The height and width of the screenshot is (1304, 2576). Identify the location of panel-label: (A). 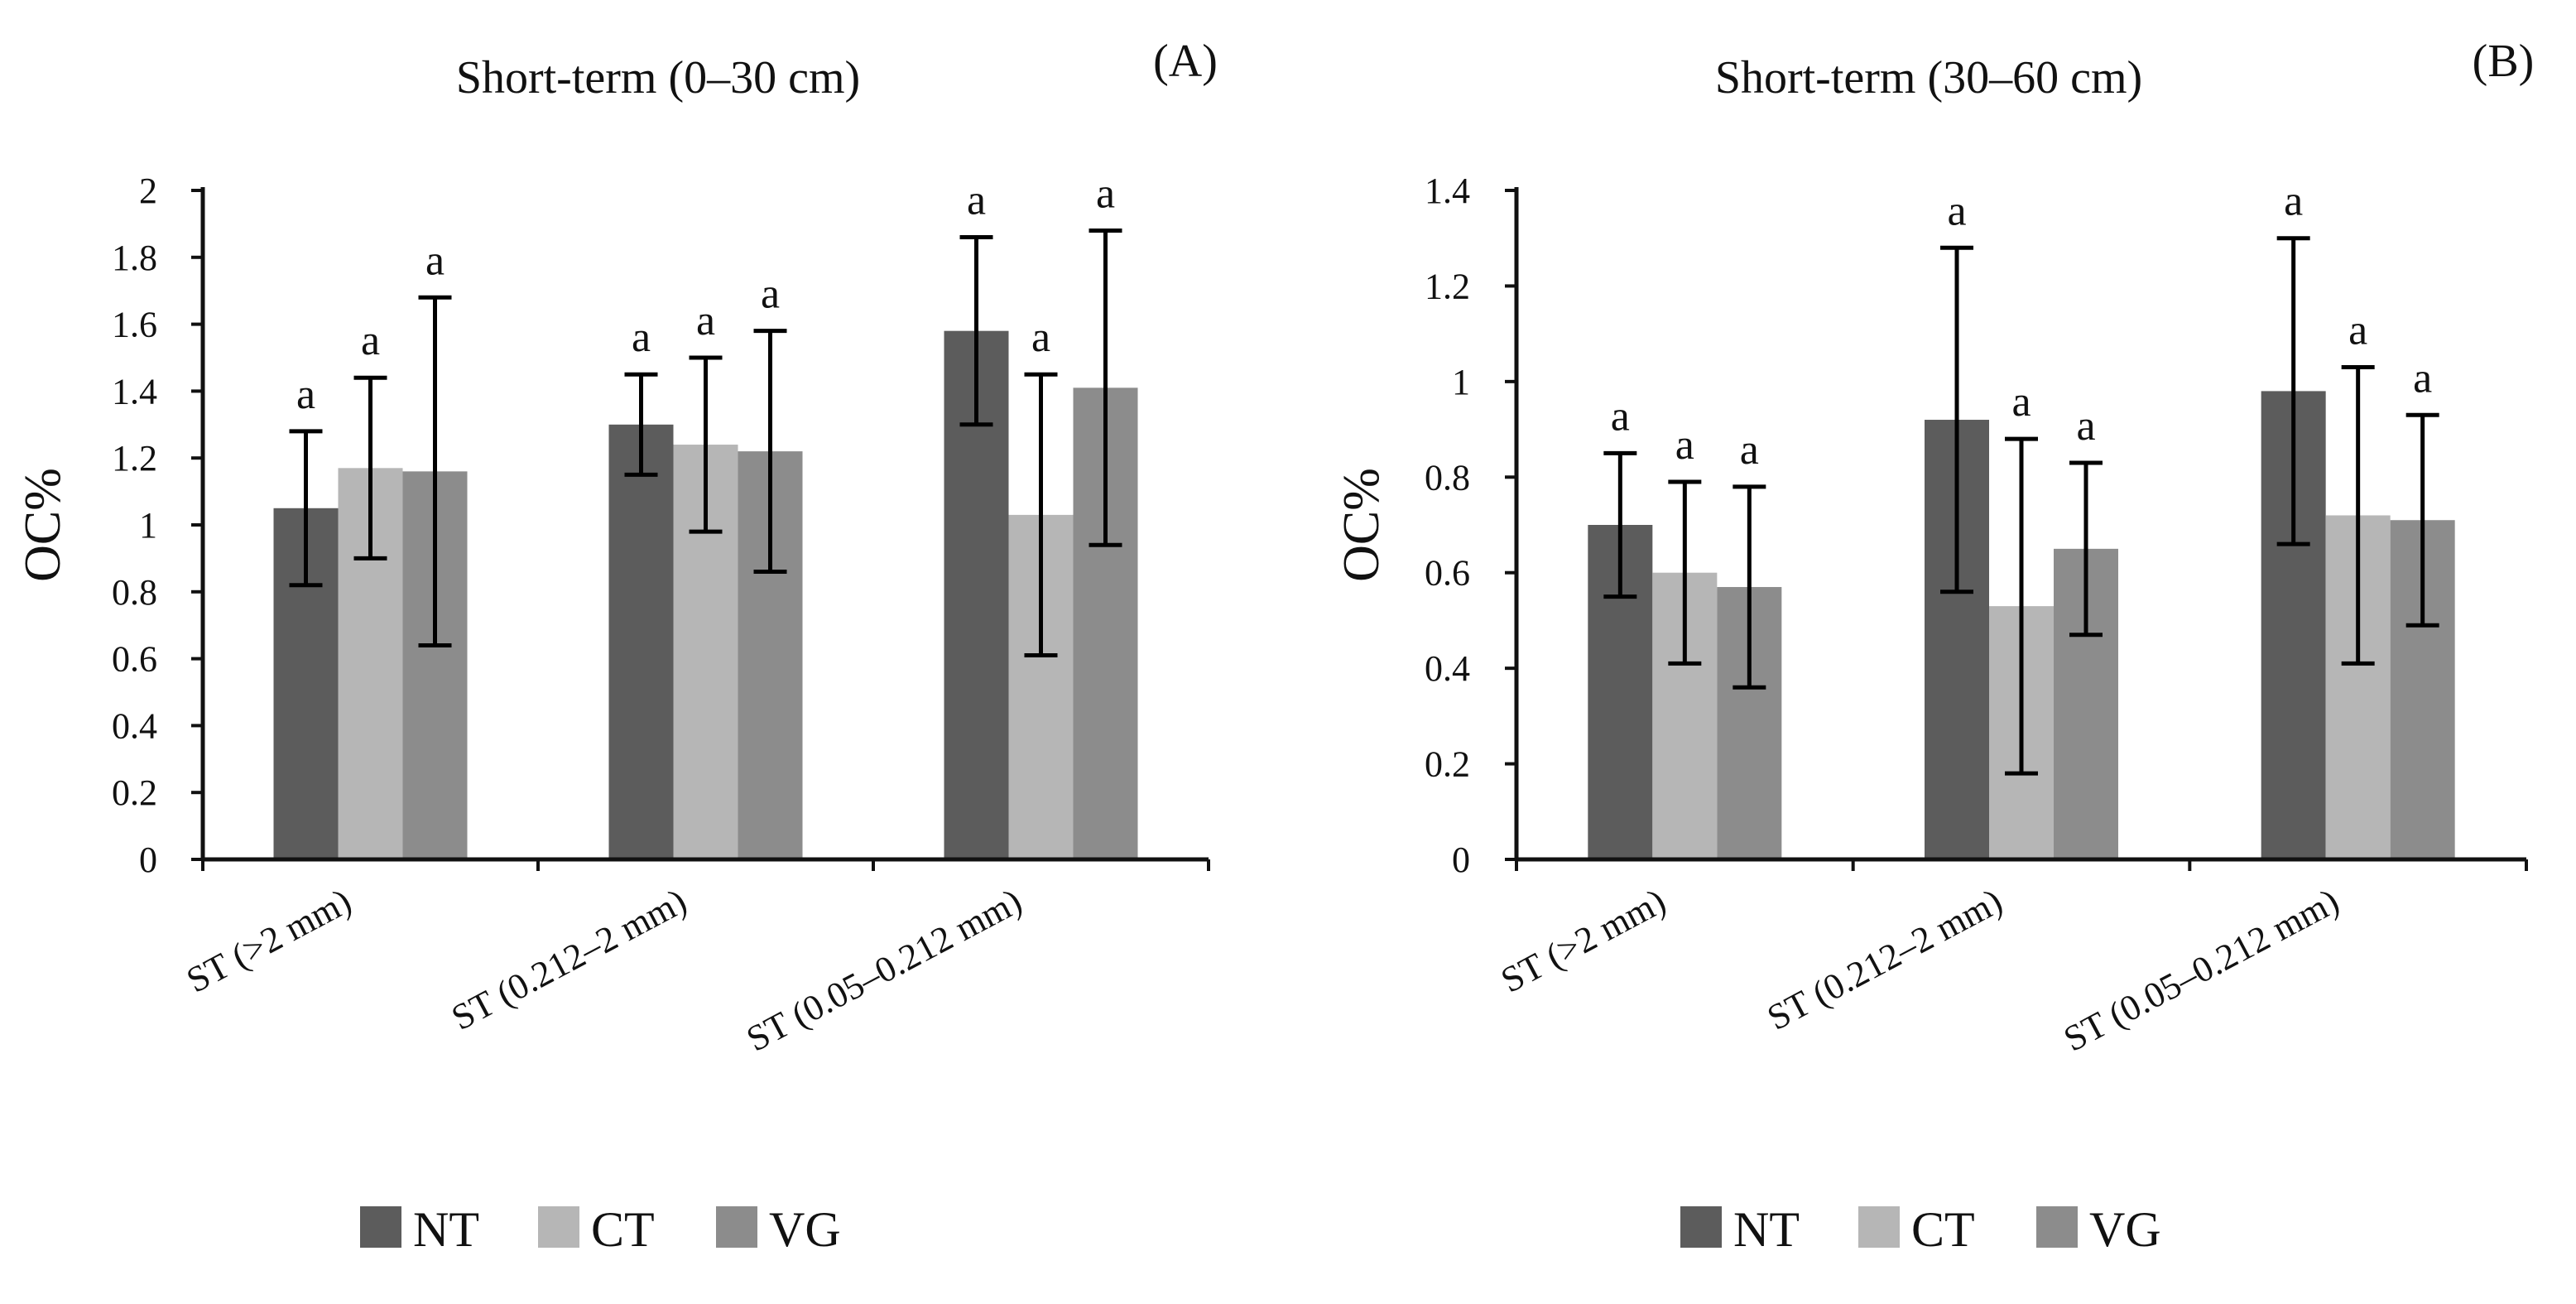
(1185, 62).